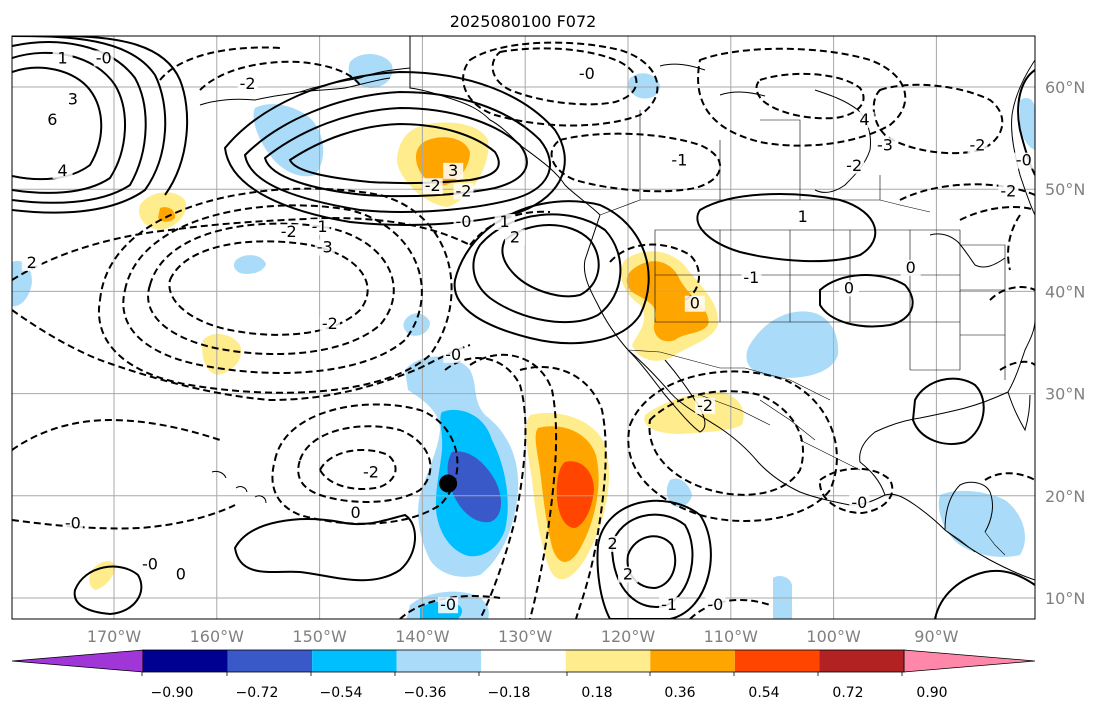 This screenshot has width=1105, height=712. What do you see at coordinates (847, 693) in the screenshot?
I see `colorbar-tick-label: 0.72` at bounding box center [847, 693].